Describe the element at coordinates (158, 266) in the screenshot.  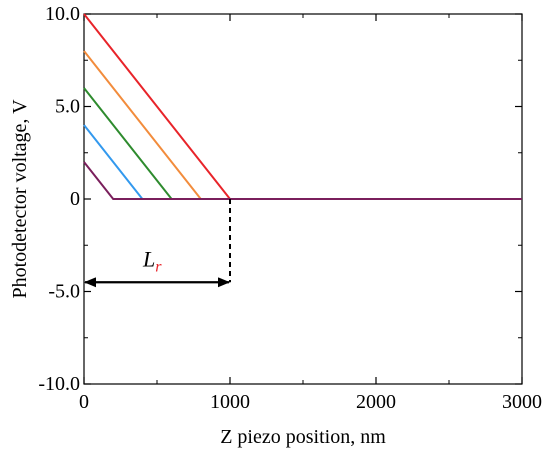
I see `length-label-subscript: r` at that location.